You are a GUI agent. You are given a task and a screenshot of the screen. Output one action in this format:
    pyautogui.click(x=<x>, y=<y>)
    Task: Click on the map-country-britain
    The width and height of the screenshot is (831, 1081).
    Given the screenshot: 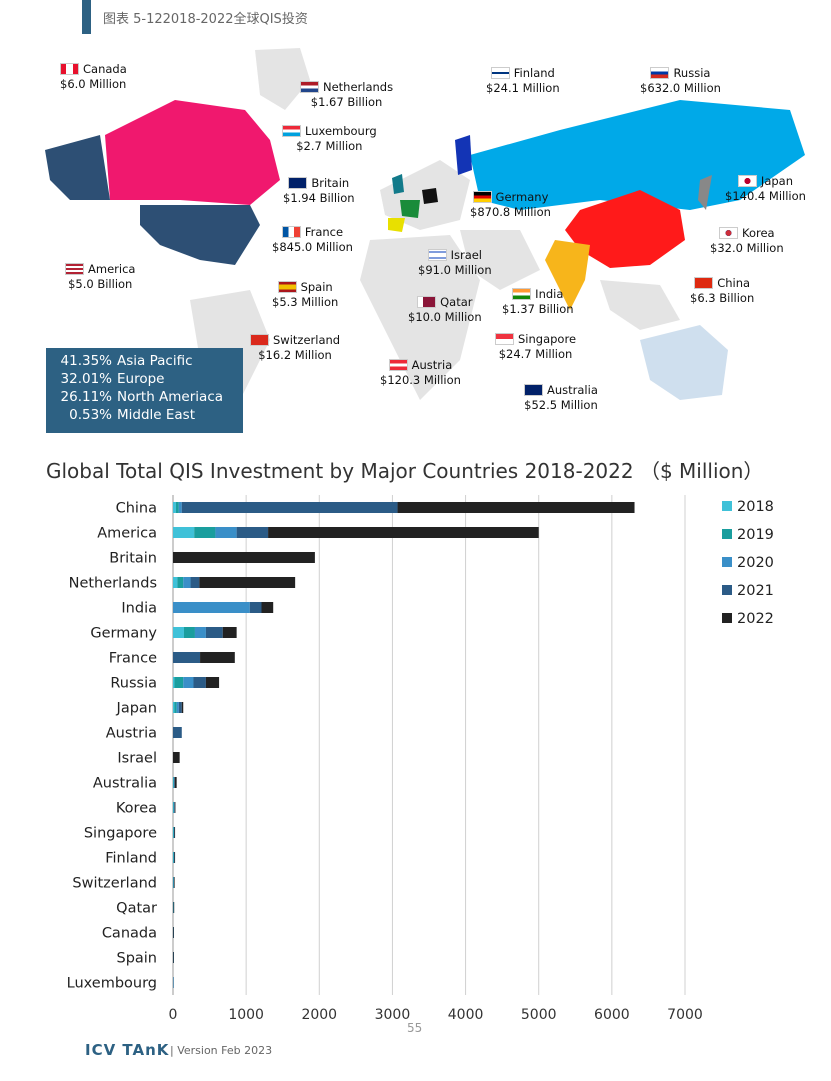 What is the action you would take?
    pyautogui.click(x=398, y=184)
    